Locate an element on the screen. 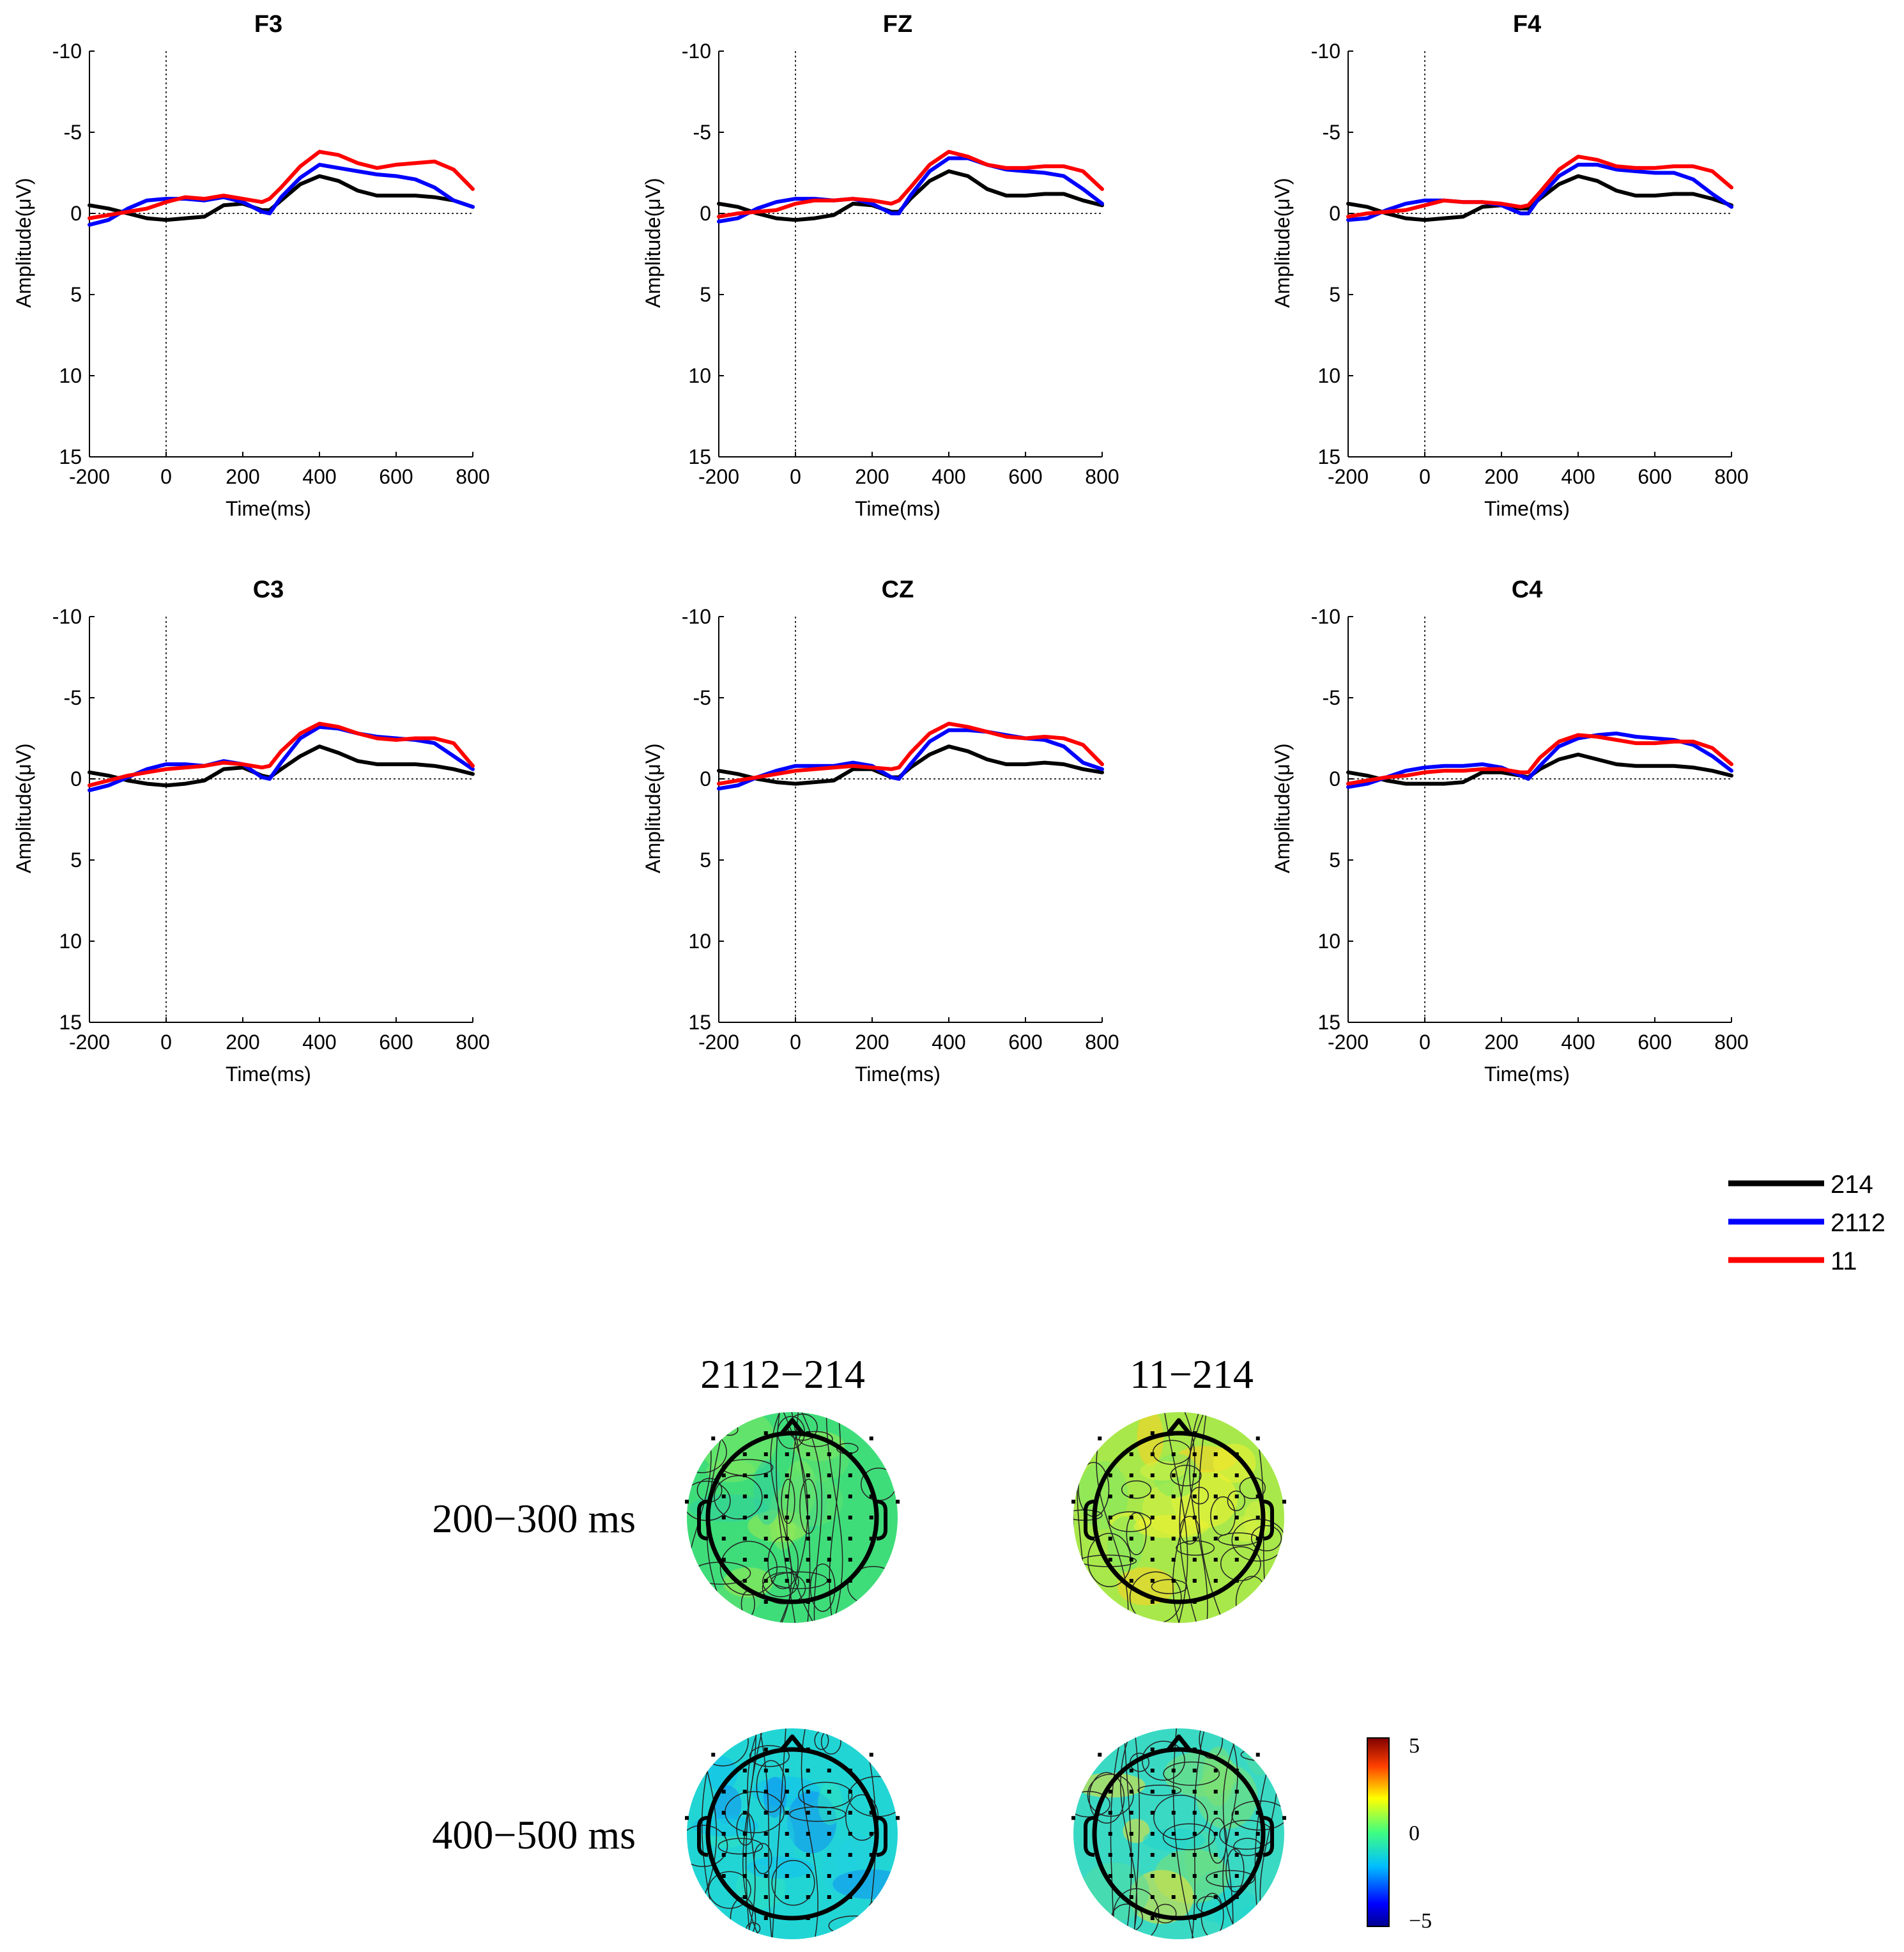 Image resolution: width=1904 pixels, height=1952 pixels. panel-title: C3 is located at coordinates (268, 589).